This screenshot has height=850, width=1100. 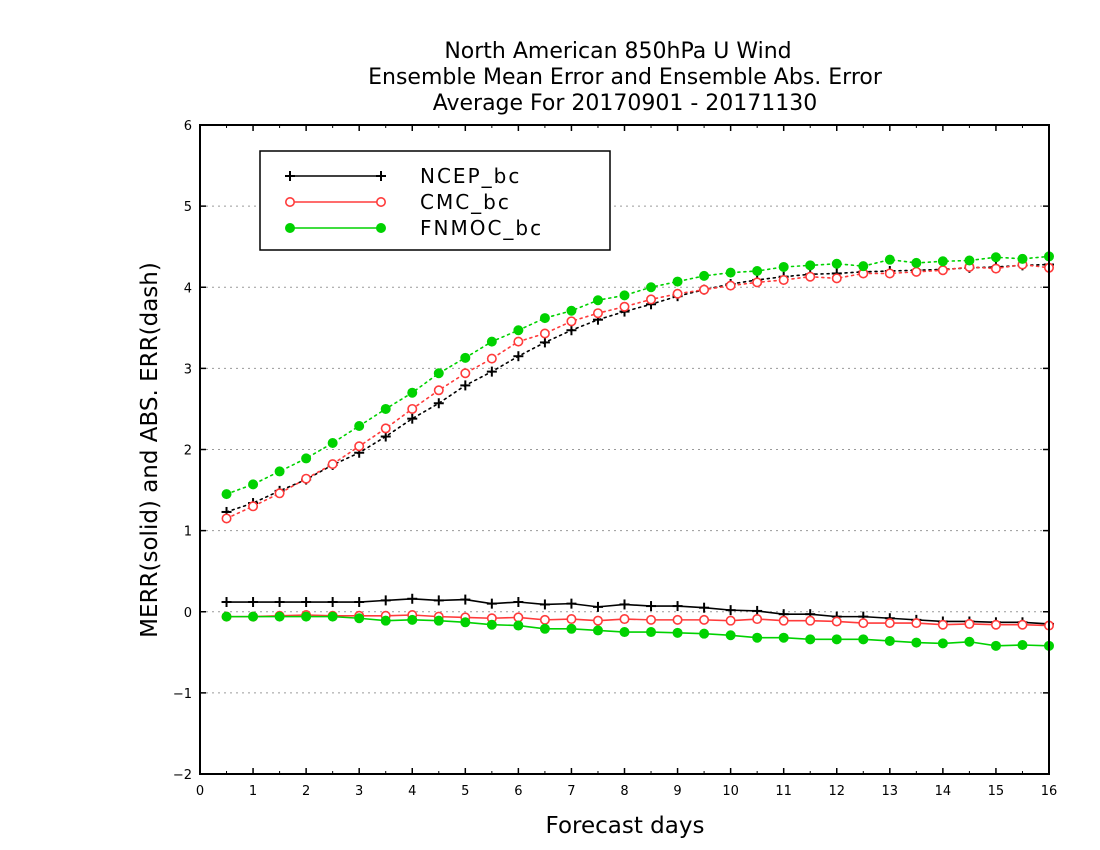 What do you see at coordinates (188, 369) in the screenshot?
I see `y-tick-label: 3` at bounding box center [188, 369].